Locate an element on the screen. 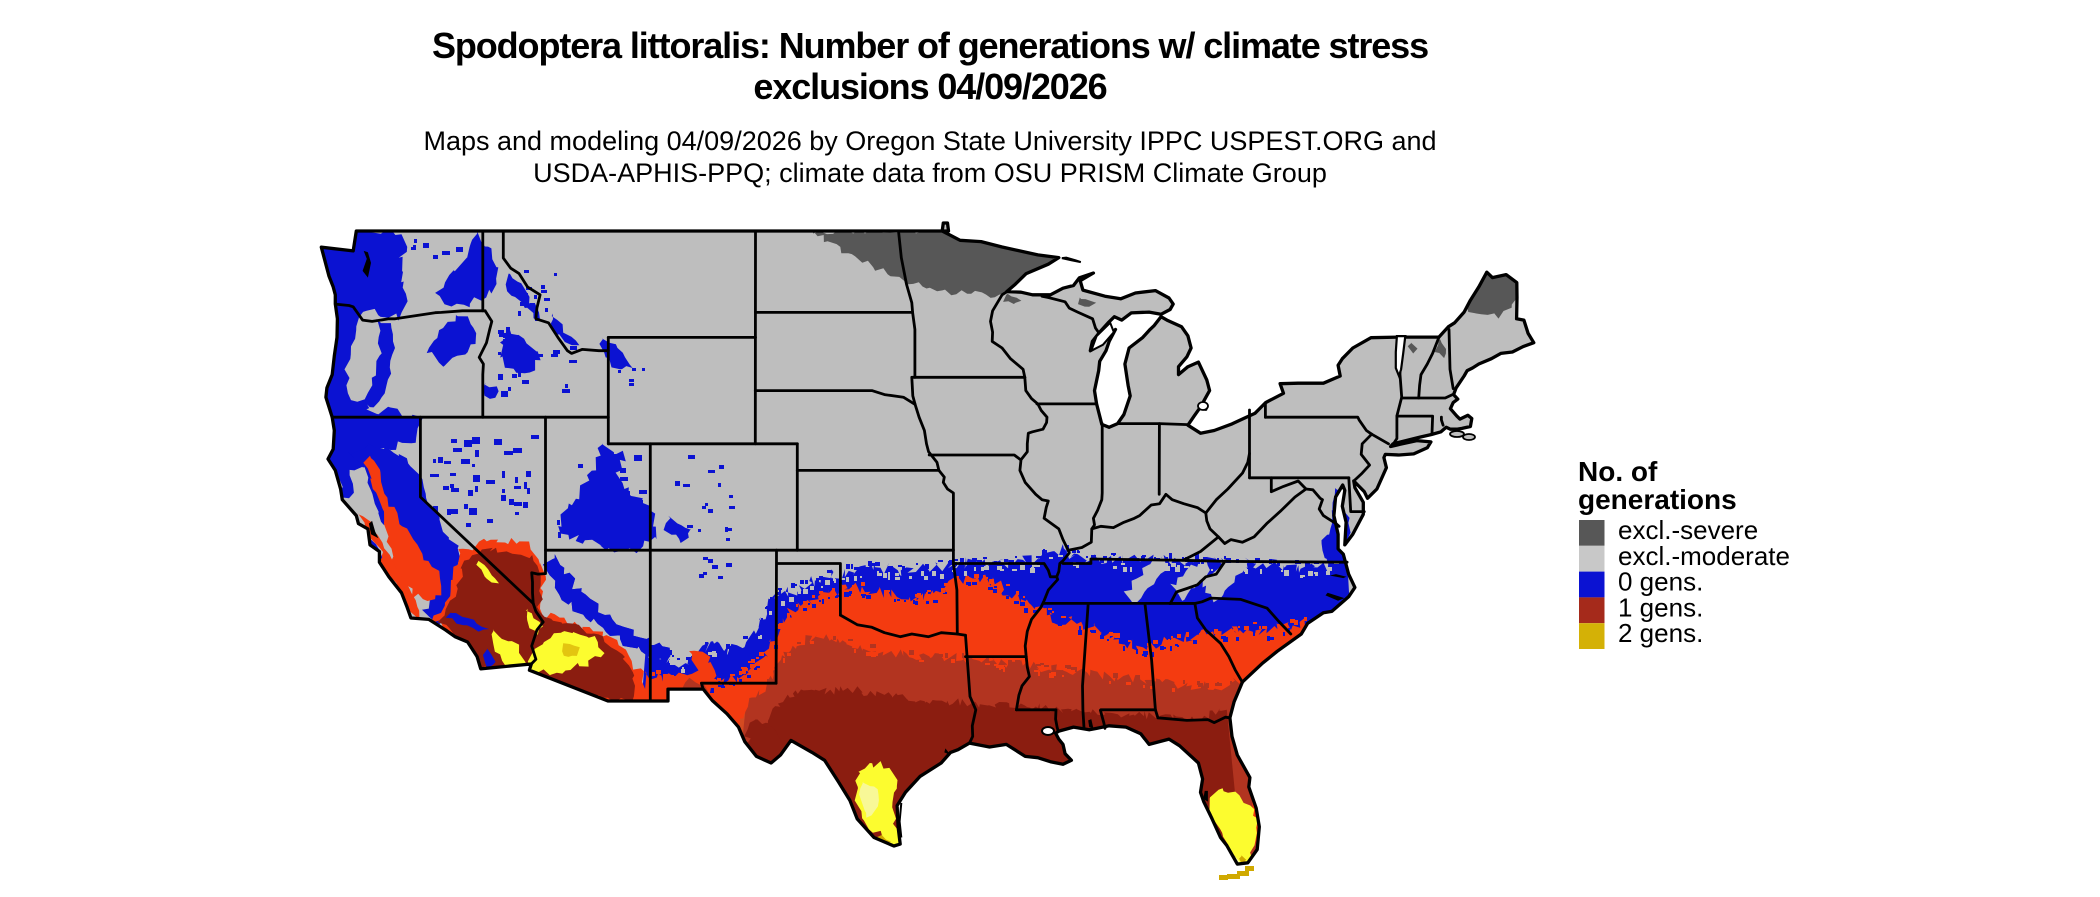 The width and height of the screenshot is (2100, 897). svg-text: 2 gens. is located at coordinates (1660, 633).